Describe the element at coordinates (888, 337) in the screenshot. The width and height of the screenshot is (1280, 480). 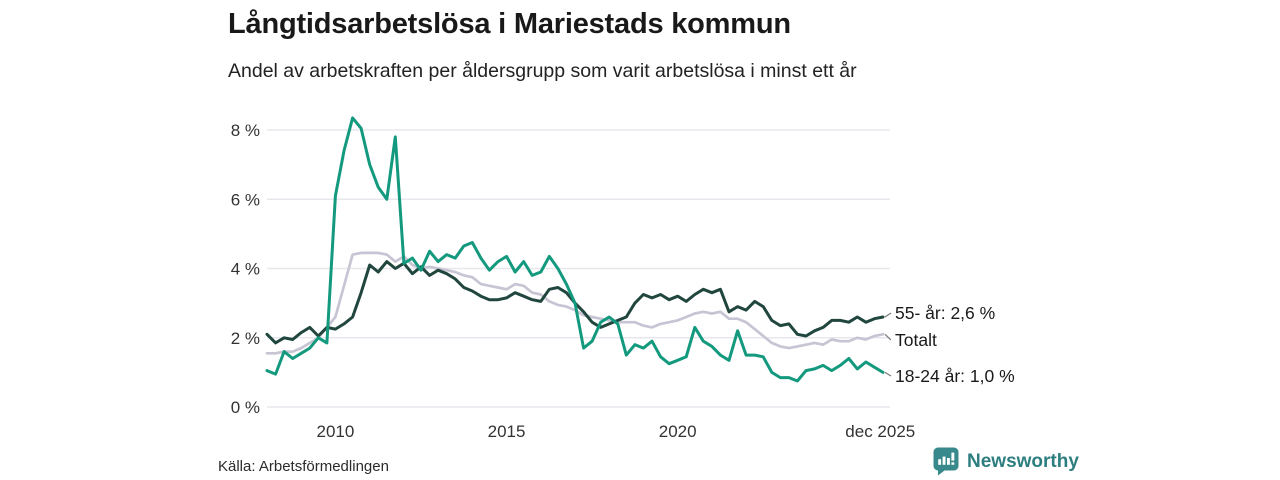
I see `series-end-leader-totalt` at that location.